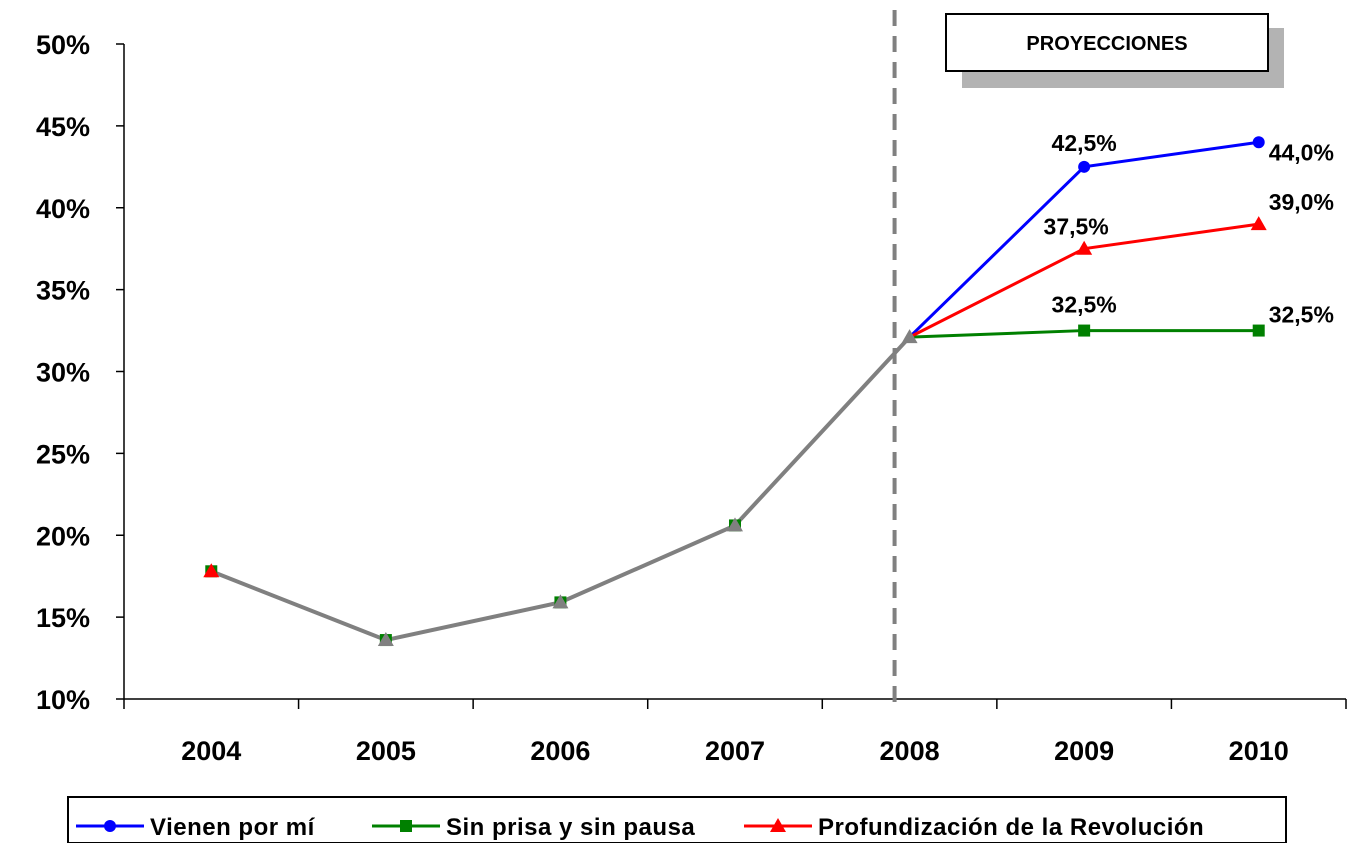 The image size is (1354, 843). What do you see at coordinates (63, 373) in the screenshot?
I see `y-tick-label: 30%` at bounding box center [63, 373].